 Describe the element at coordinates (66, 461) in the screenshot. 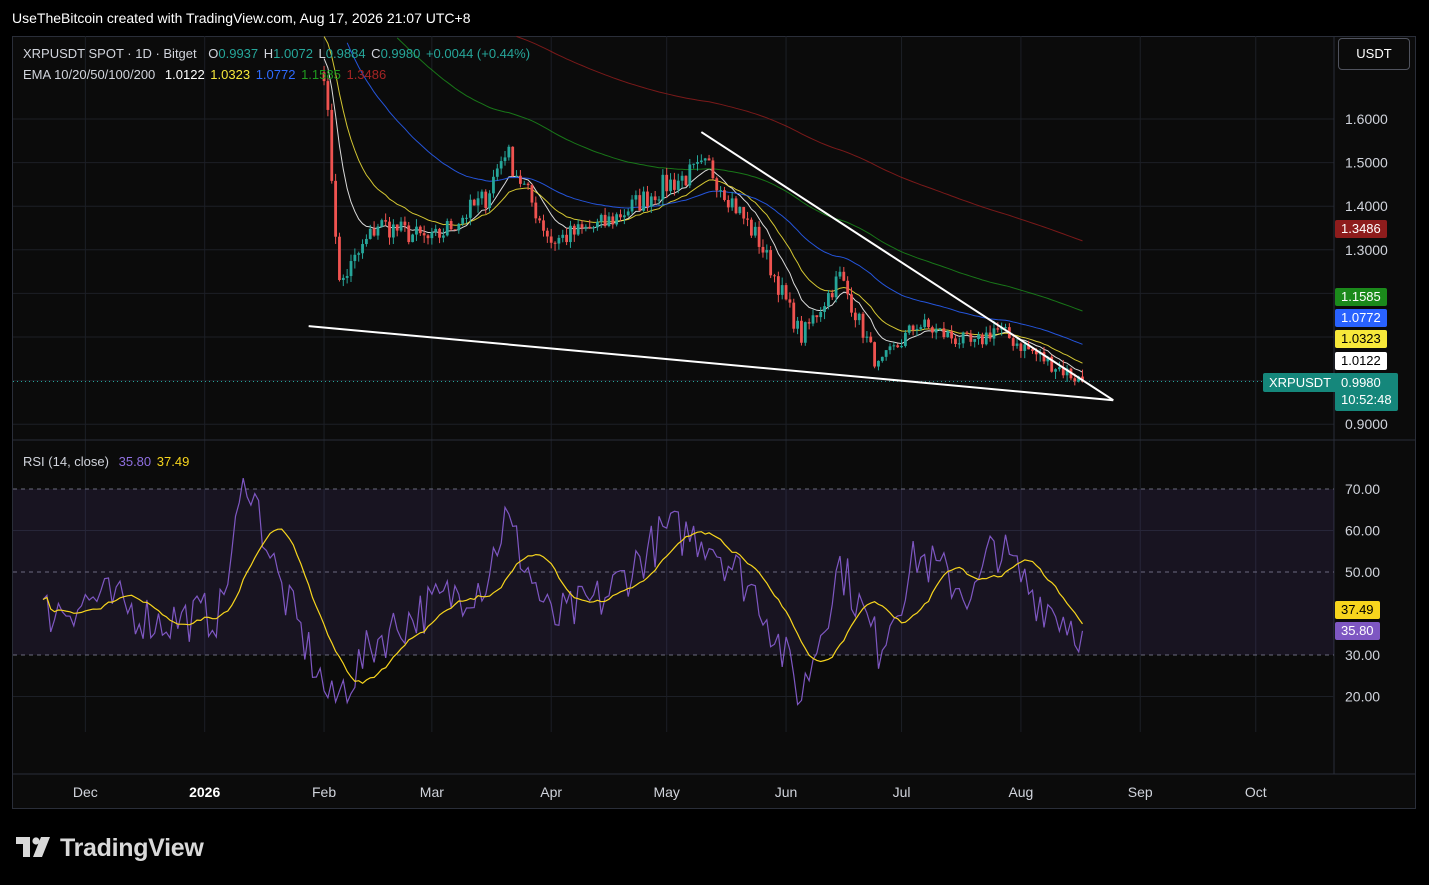

I see `rsi-label: RSI (14, close)` at that location.